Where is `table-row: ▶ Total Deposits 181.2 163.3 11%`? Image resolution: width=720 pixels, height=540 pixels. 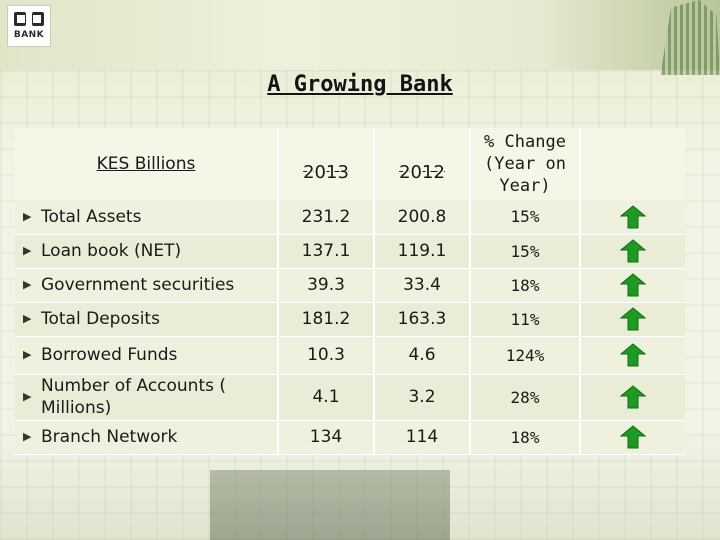
table-row: ▶ Total Deposits 181.2 163.3 11% is located at coordinates (350, 319).